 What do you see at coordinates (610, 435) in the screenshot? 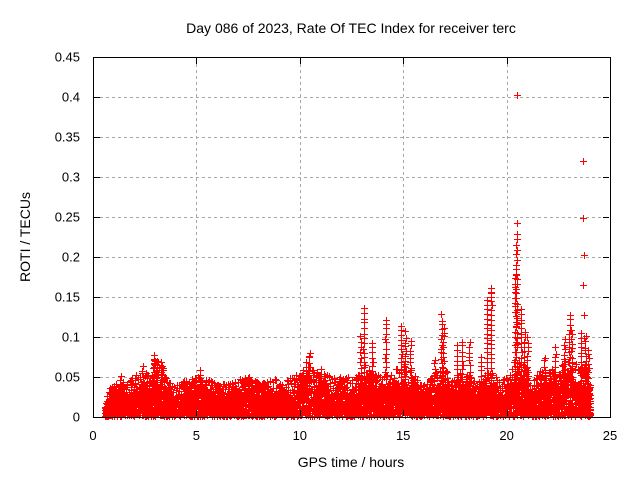
I see `x-tick-label: 25` at bounding box center [610, 435].